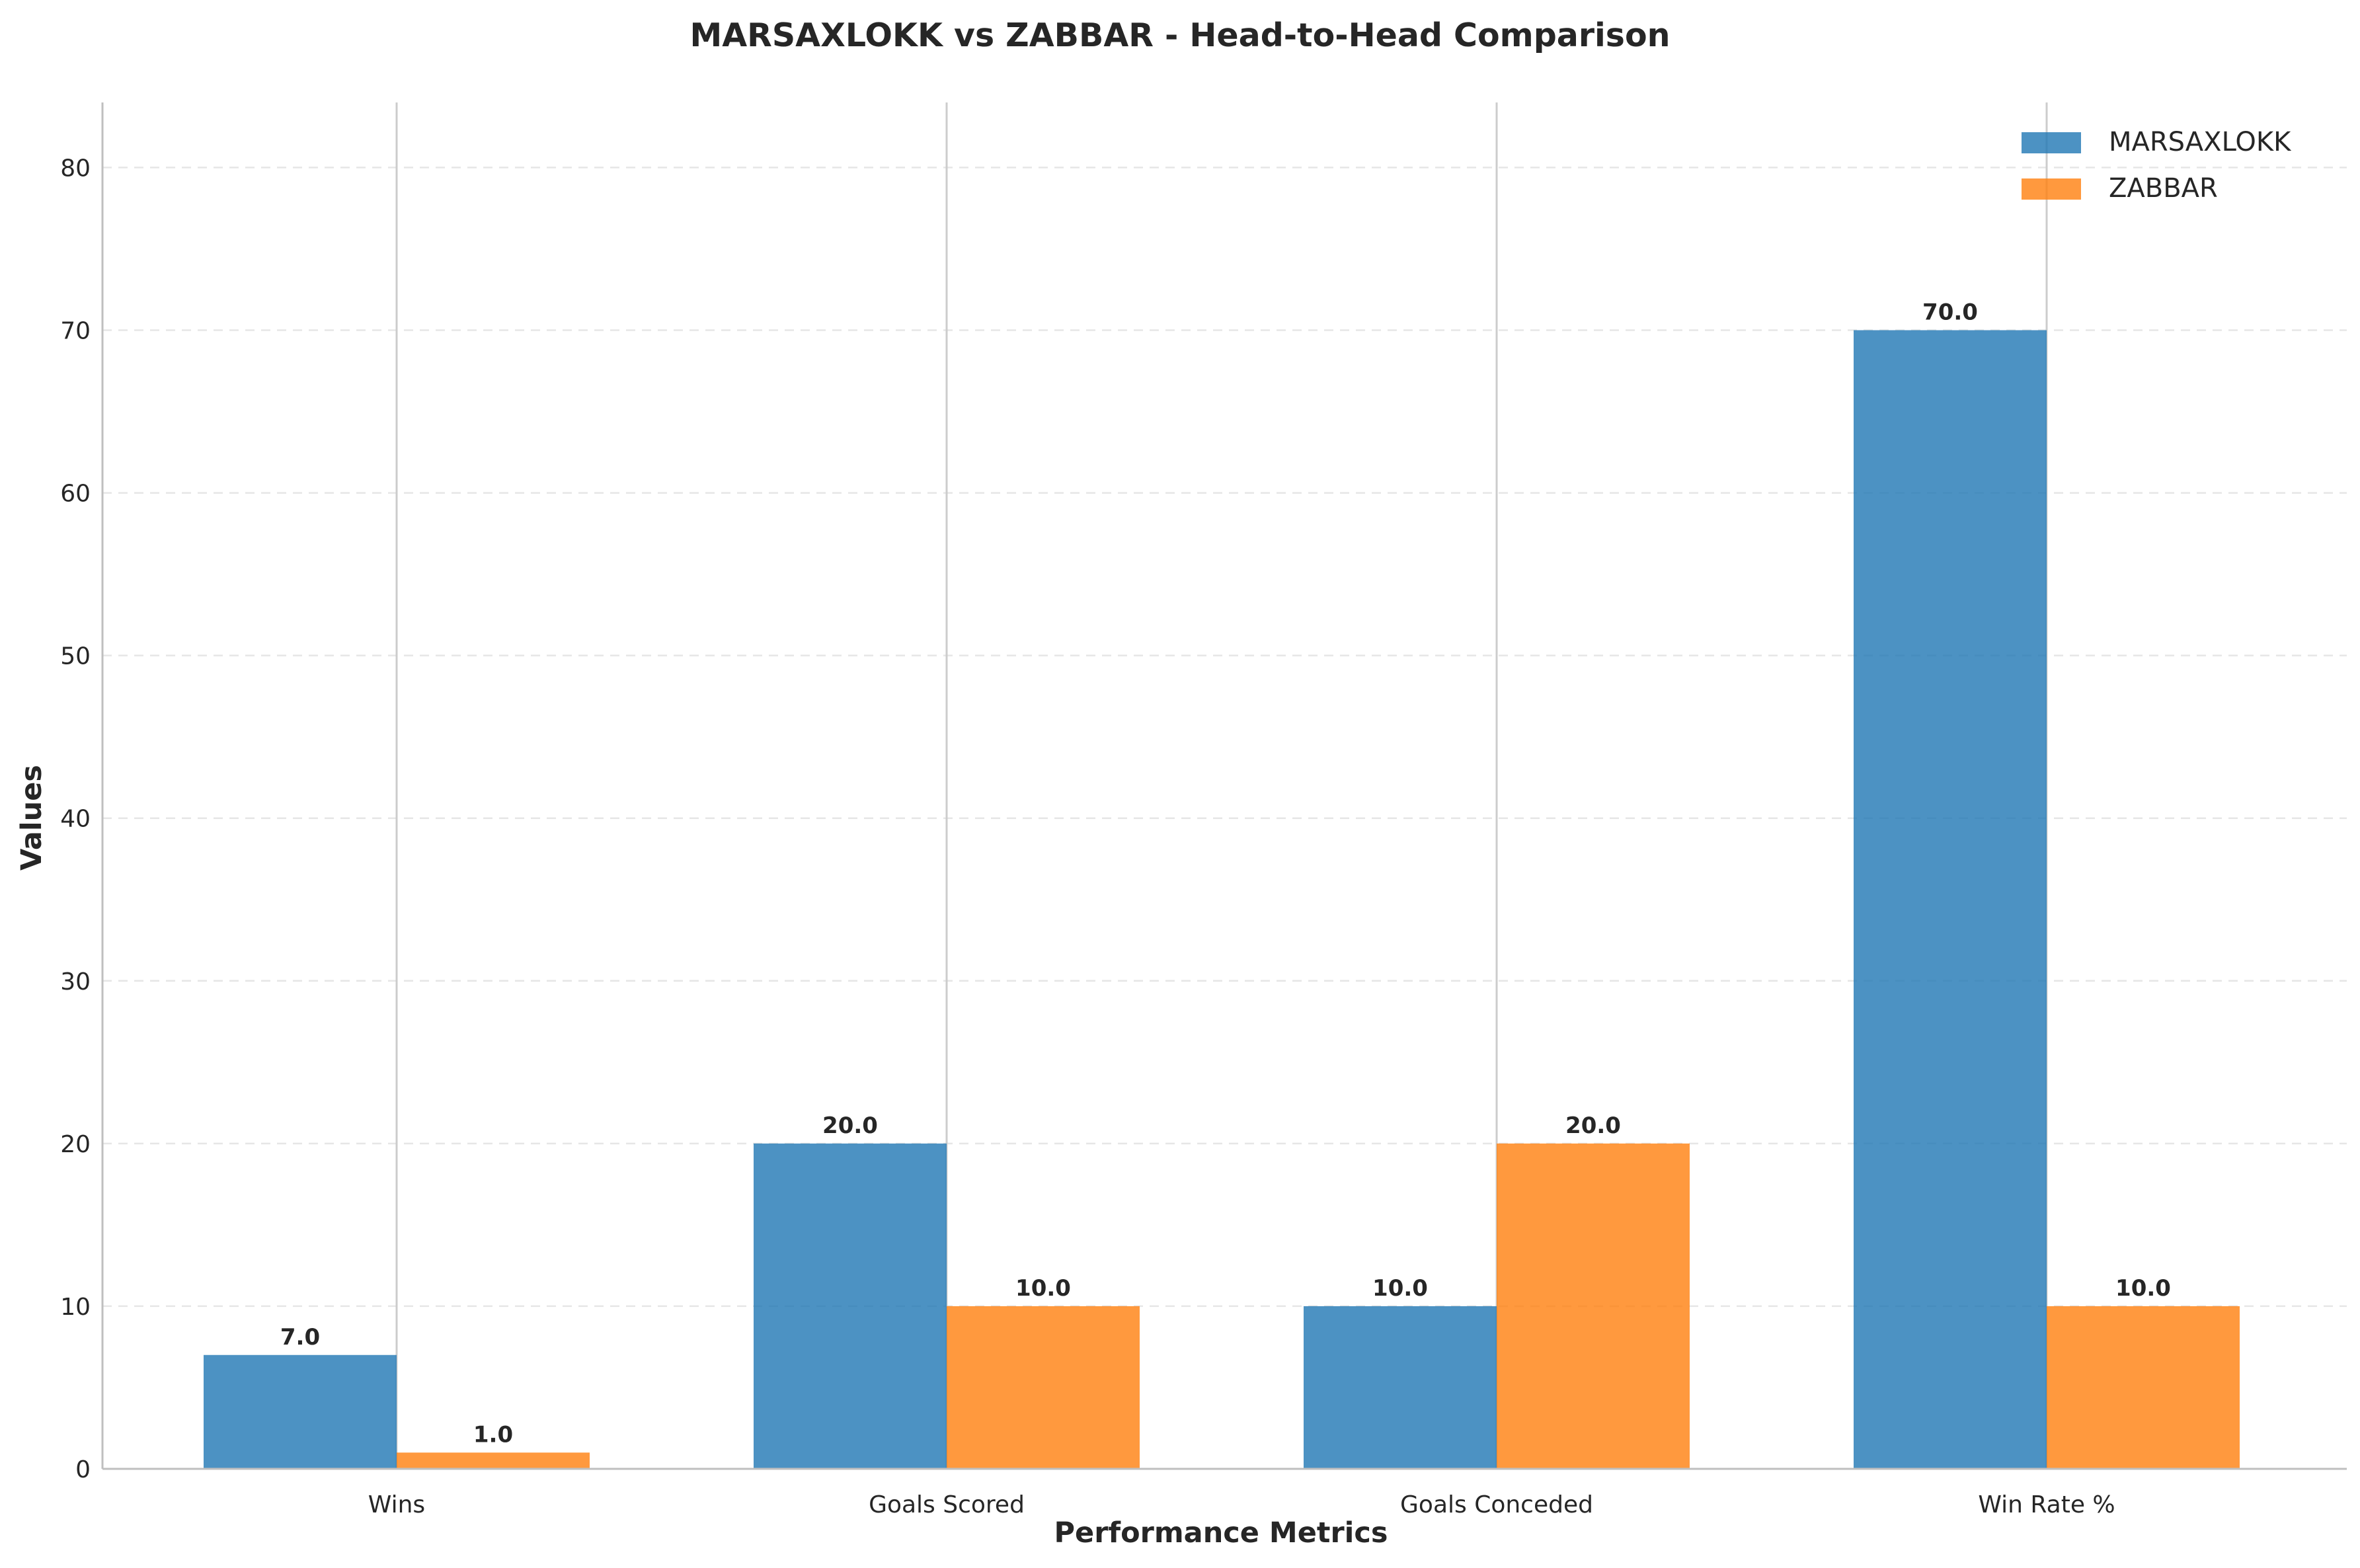 The width and height of the screenshot is (2360, 1568). What do you see at coordinates (75, 1144) in the screenshot?
I see `y-tick-label: 20` at bounding box center [75, 1144].